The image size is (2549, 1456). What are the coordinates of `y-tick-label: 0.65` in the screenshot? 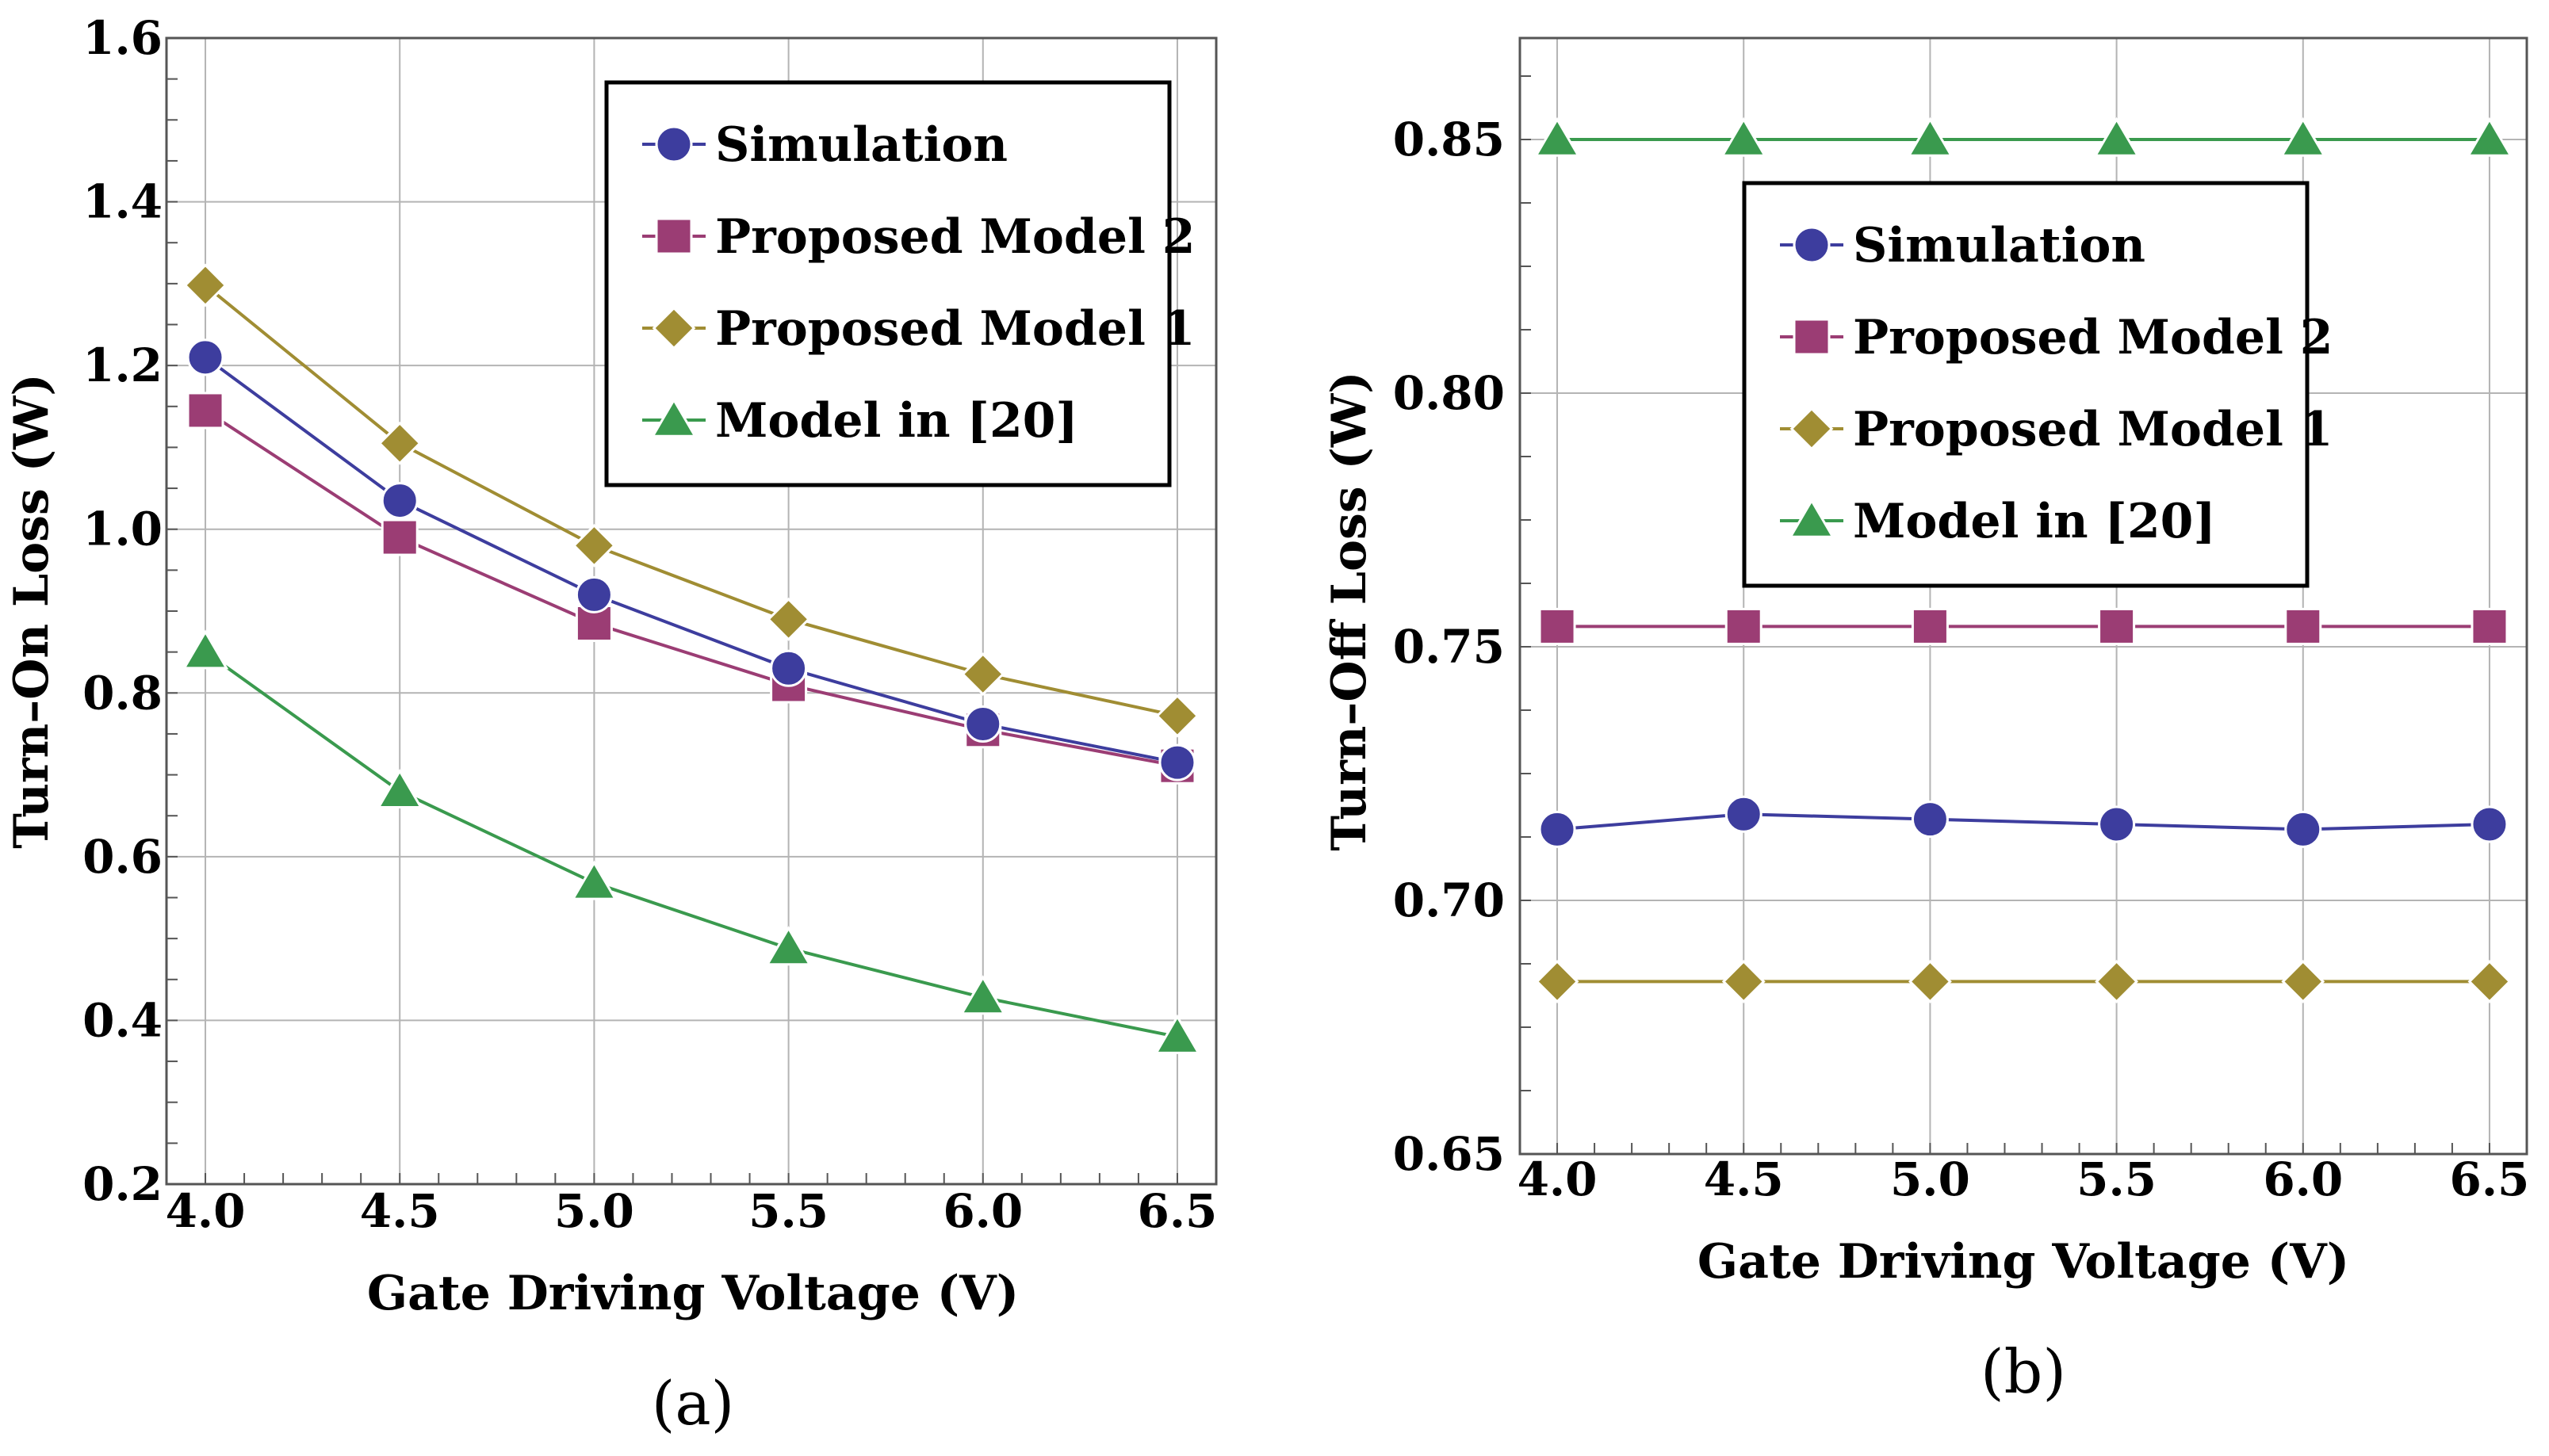 It's located at (1449, 1154).